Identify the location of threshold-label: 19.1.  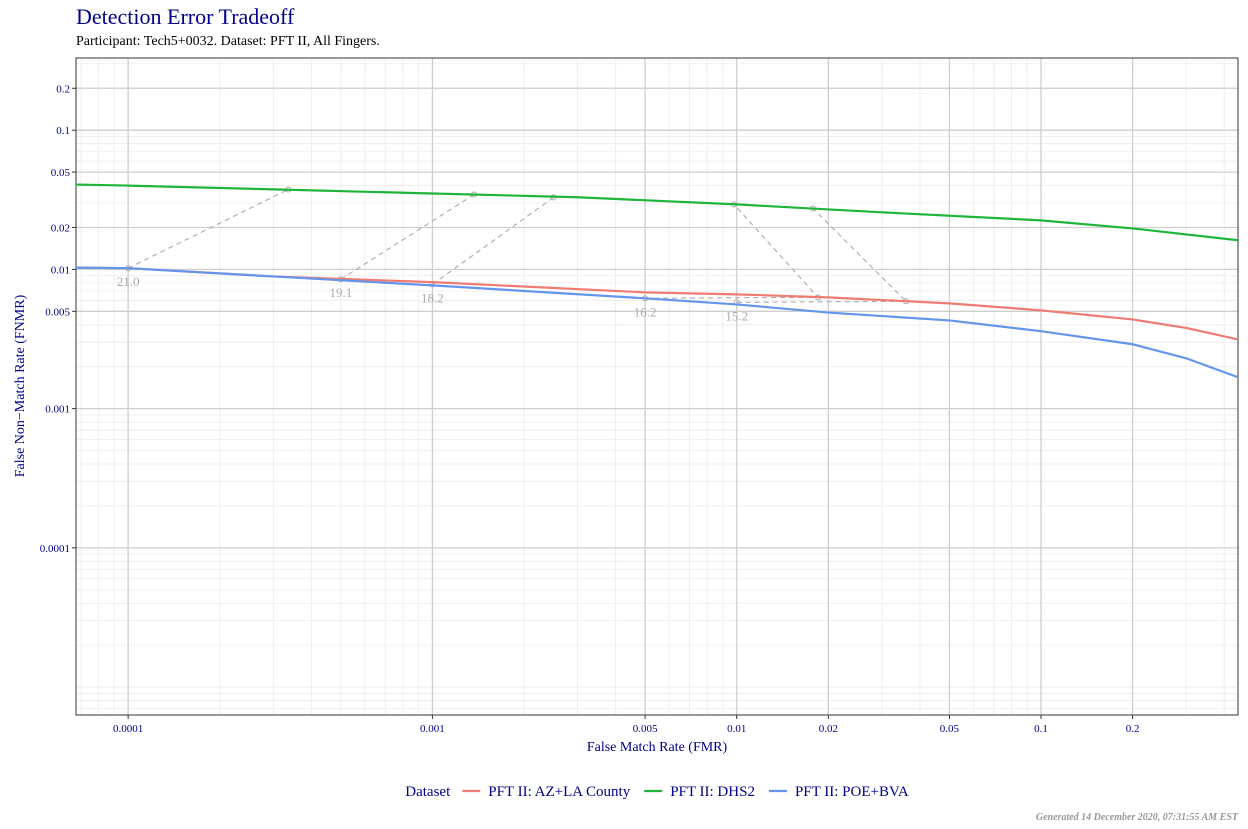
(340, 292).